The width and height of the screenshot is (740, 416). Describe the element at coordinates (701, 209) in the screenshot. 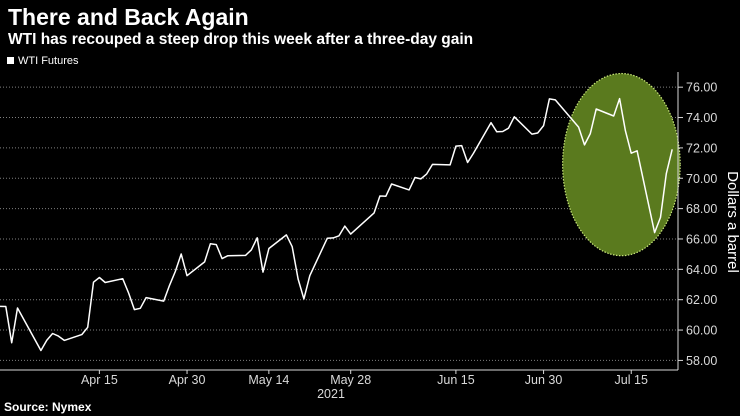

I see `y-tick-label: 68.00` at that location.